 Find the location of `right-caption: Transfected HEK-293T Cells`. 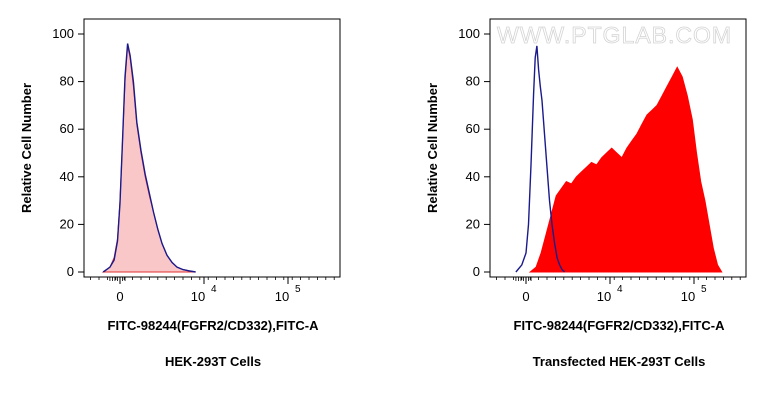

right-caption: Transfected HEK-293T Cells is located at coordinates (619, 361).